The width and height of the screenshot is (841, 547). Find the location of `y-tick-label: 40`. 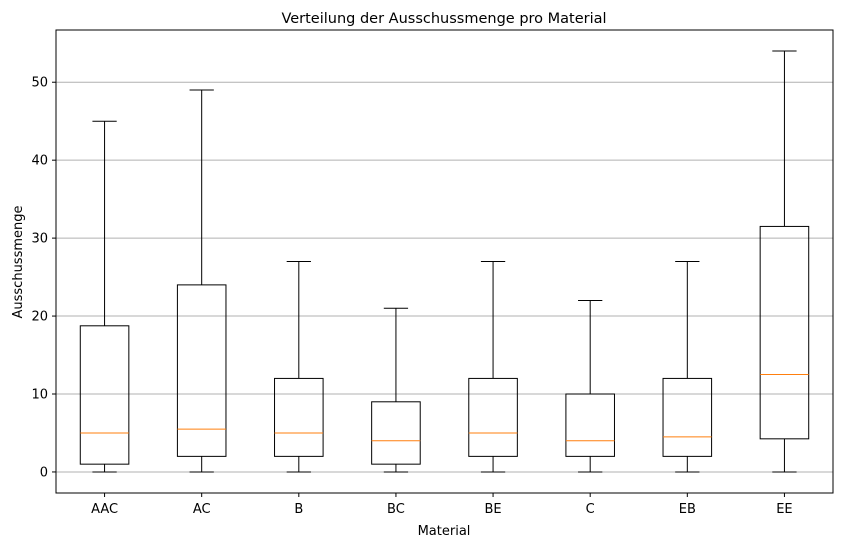

y-tick-label: 40 is located at coordinates (39, 161).